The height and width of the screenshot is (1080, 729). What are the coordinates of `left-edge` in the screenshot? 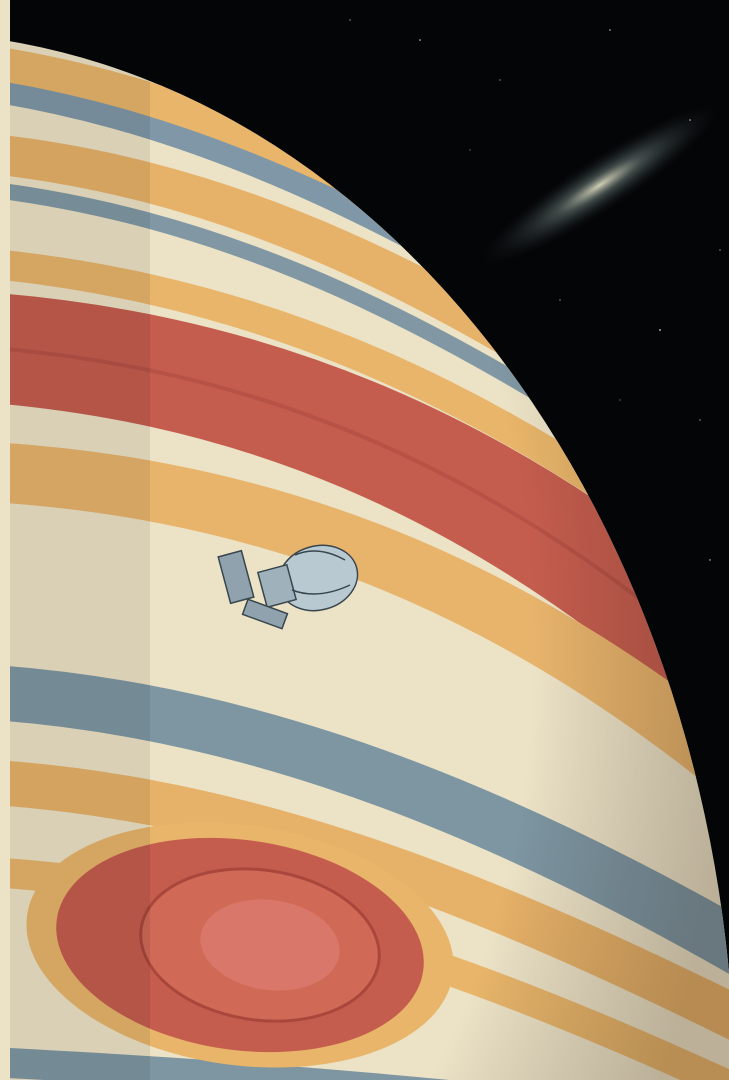 It's located at (5, 540).